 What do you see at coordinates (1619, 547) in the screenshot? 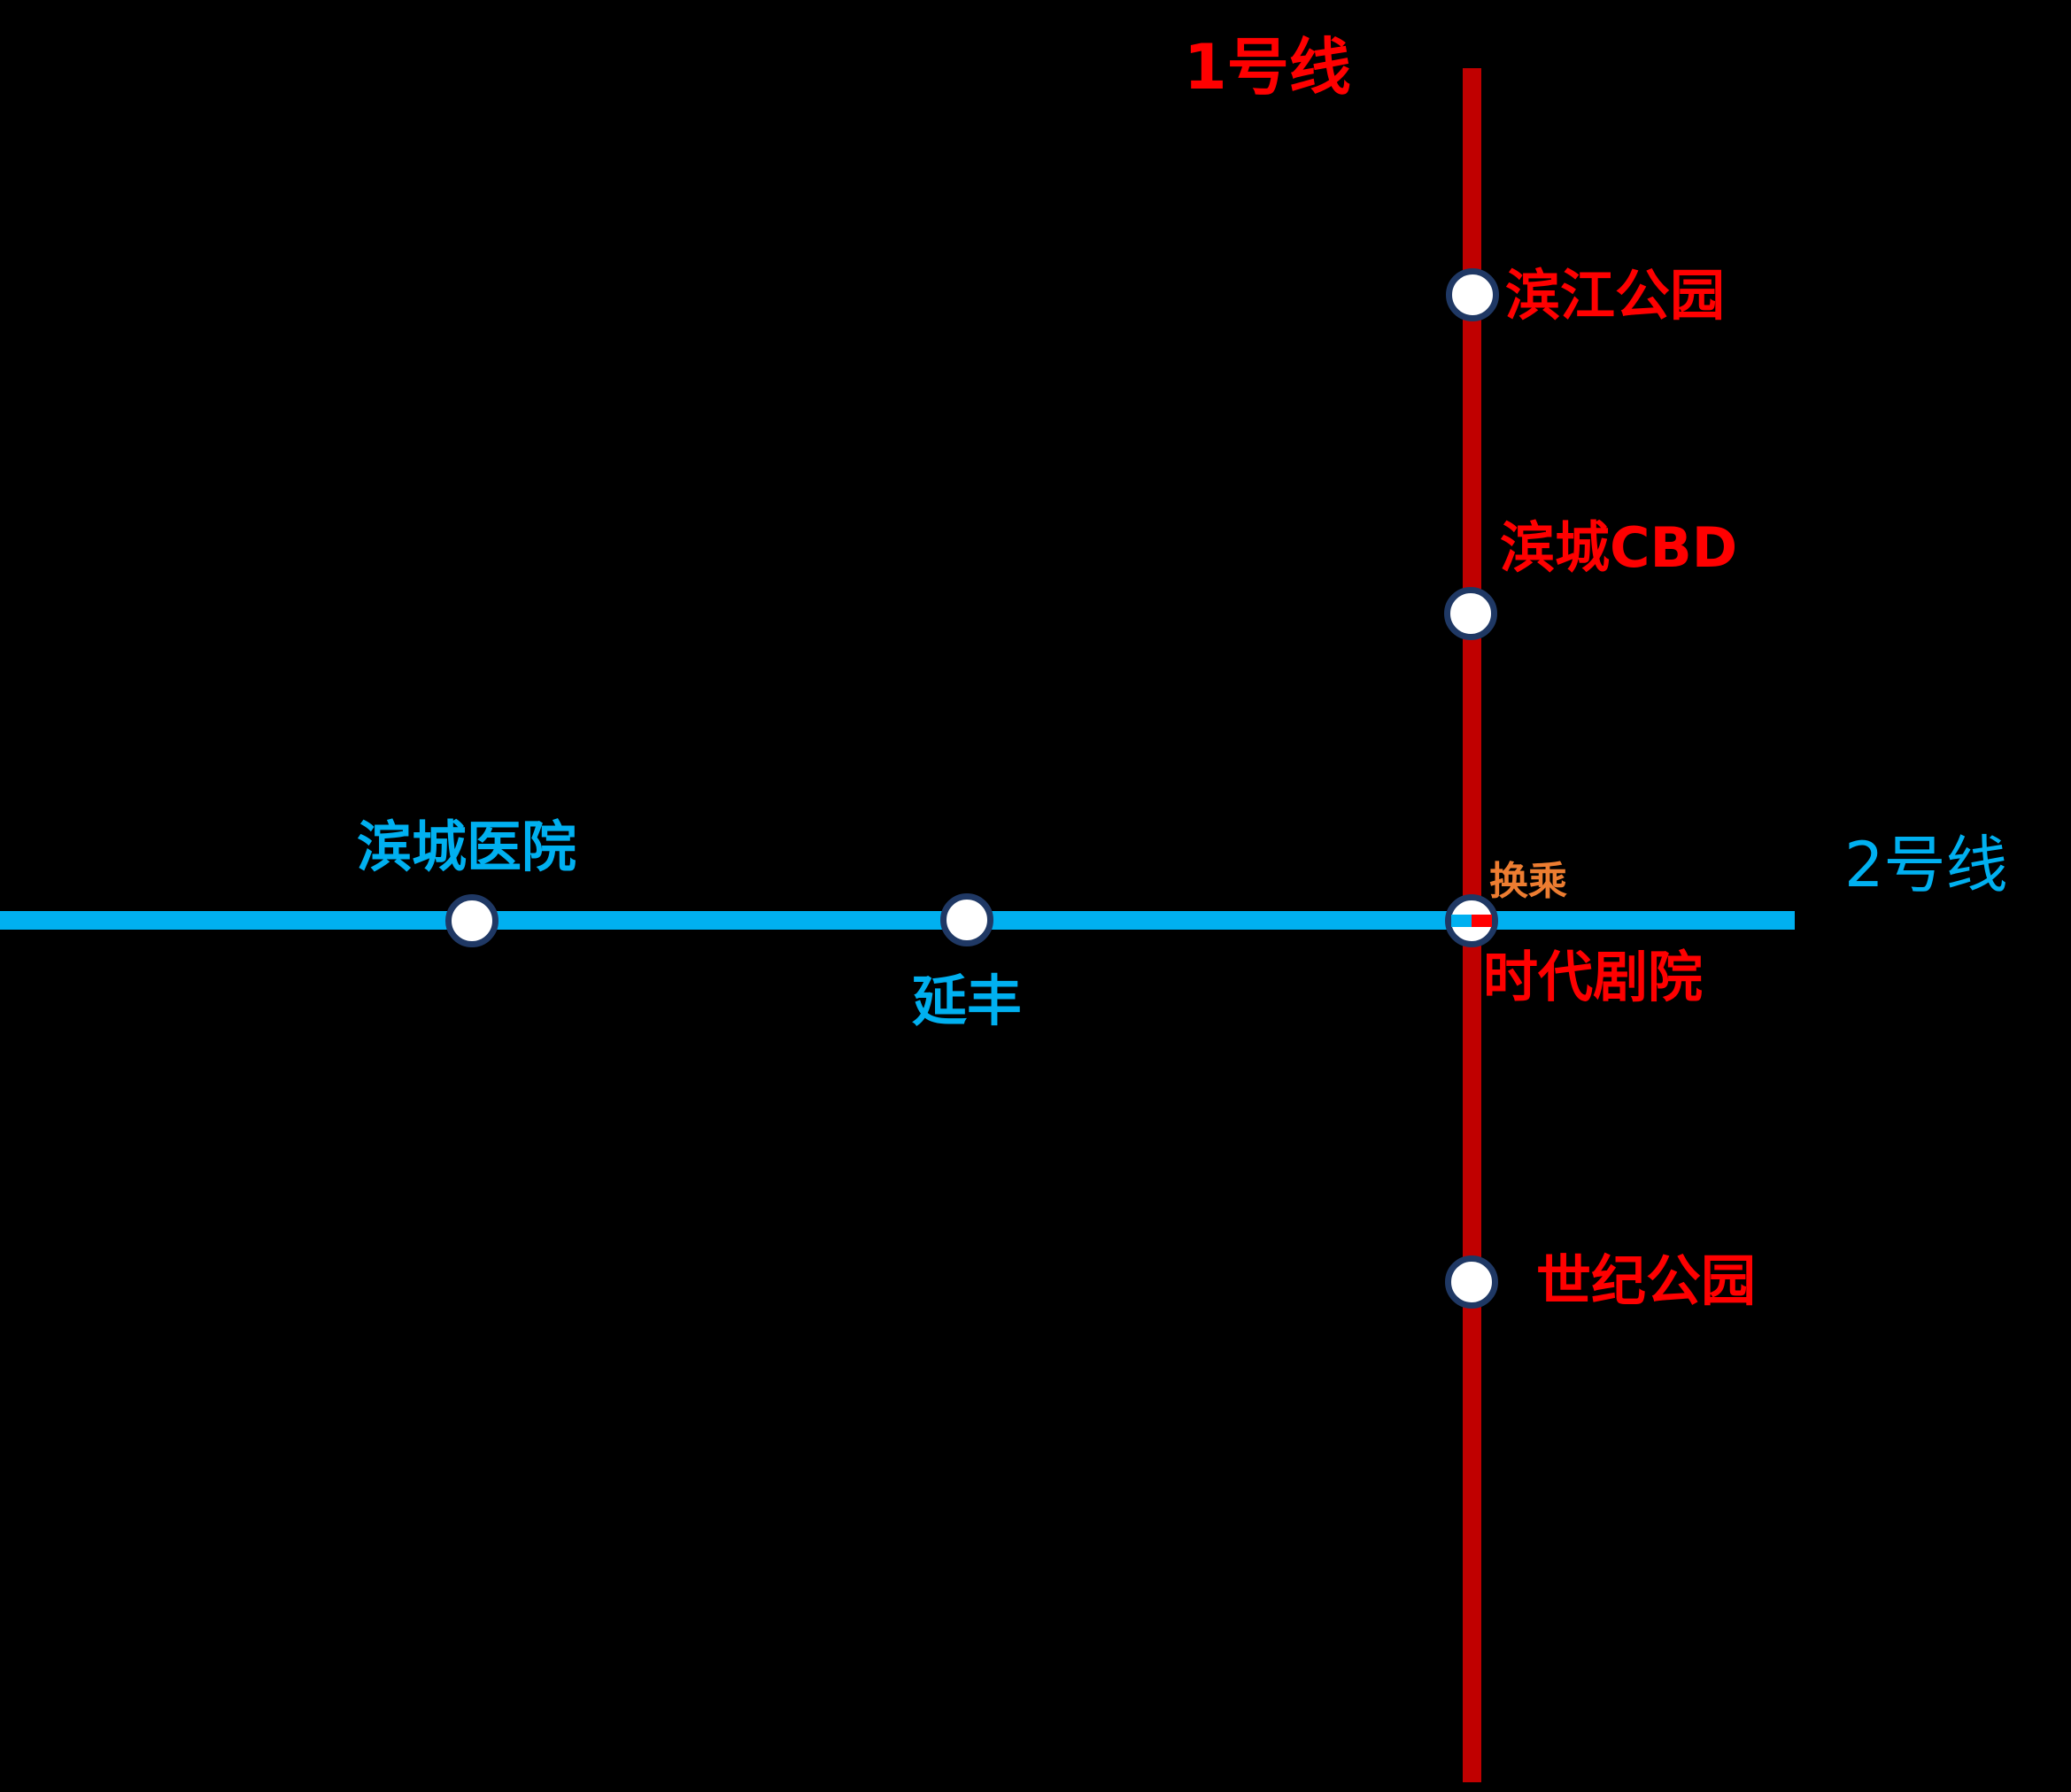
I see `station-label-bincheng-cbd: 滨城CBD` at bounding box center [1619, 547].